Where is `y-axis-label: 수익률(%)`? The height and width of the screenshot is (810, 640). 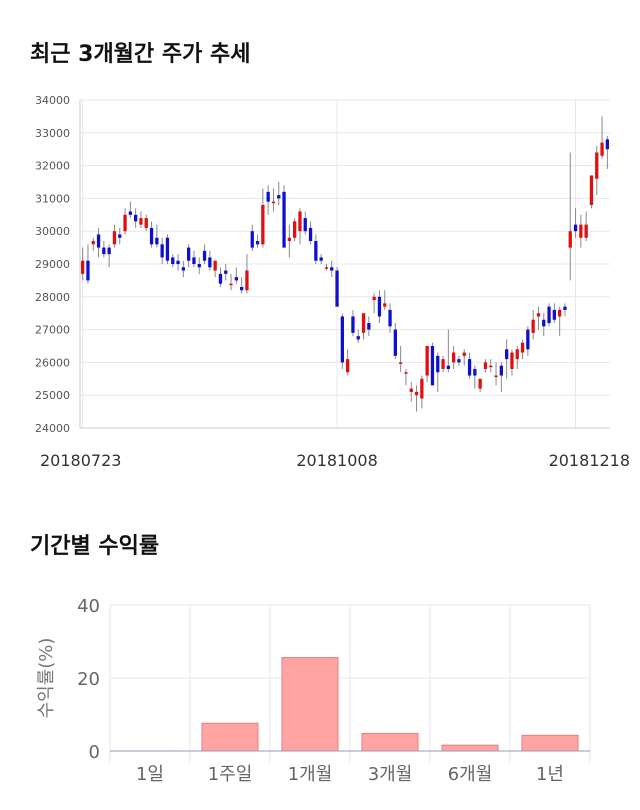 y-axis-label: 수익률(%) is located at coordinates (46, 678).